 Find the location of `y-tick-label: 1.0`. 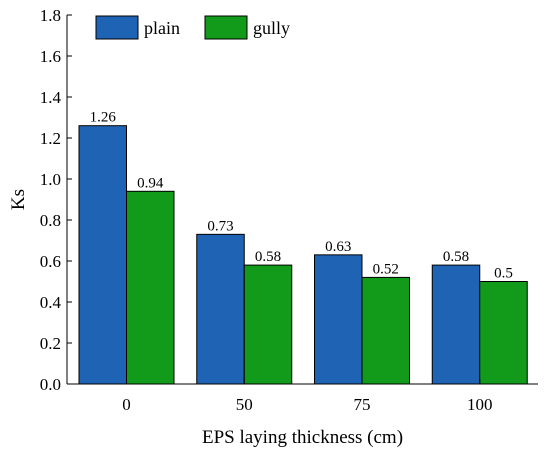

y-tick-label: 1.0 is located at coordinates (50, 179).